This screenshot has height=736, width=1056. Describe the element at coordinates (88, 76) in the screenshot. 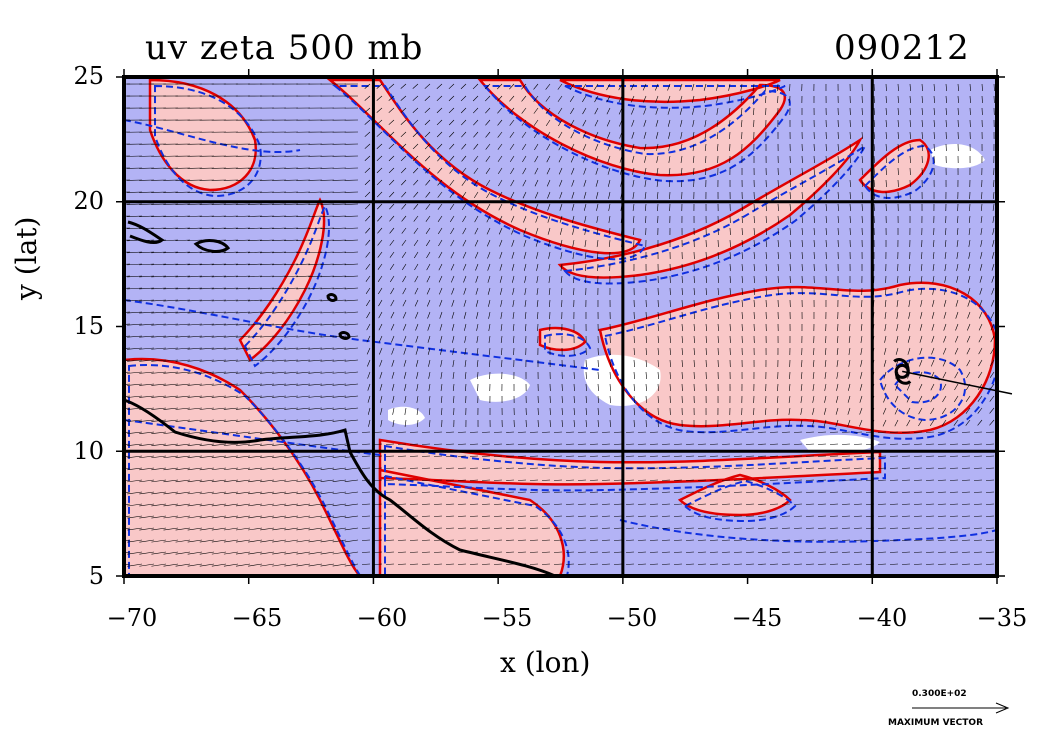

I see `y-tick-label: 25` at that location.